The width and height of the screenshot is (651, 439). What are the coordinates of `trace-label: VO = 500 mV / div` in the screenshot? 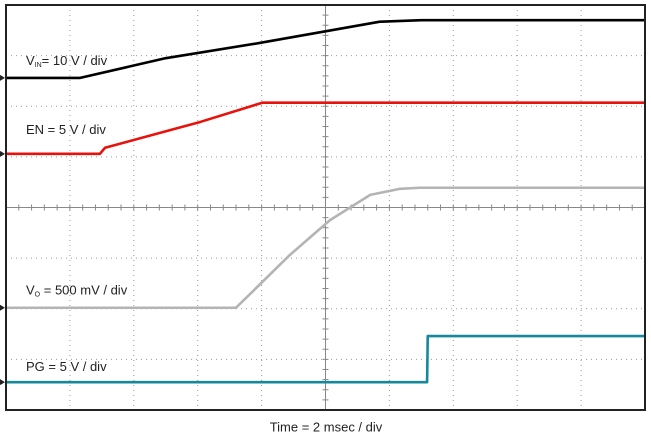 It's located at (77, 290).